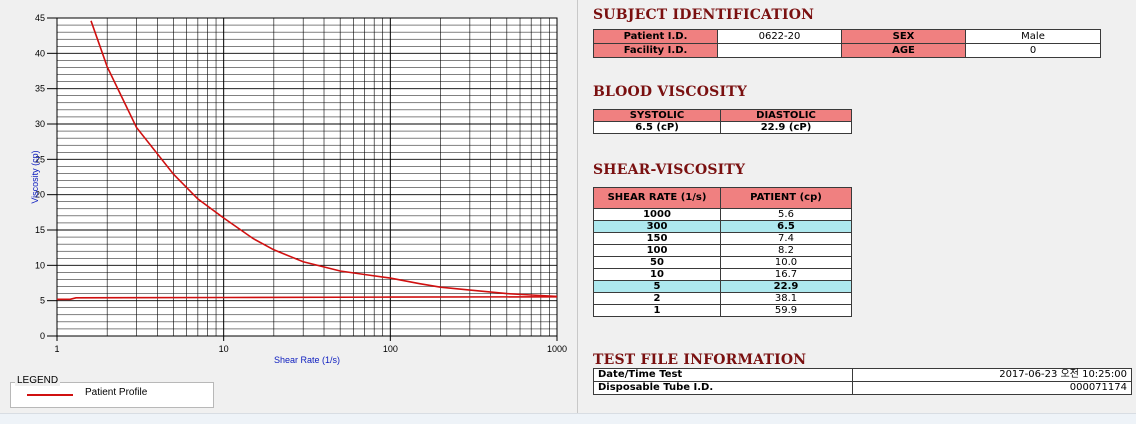 The width and height of the screenshot is (1136, 424). I want to click on table-row: 1 59.9, so click(722, 310).